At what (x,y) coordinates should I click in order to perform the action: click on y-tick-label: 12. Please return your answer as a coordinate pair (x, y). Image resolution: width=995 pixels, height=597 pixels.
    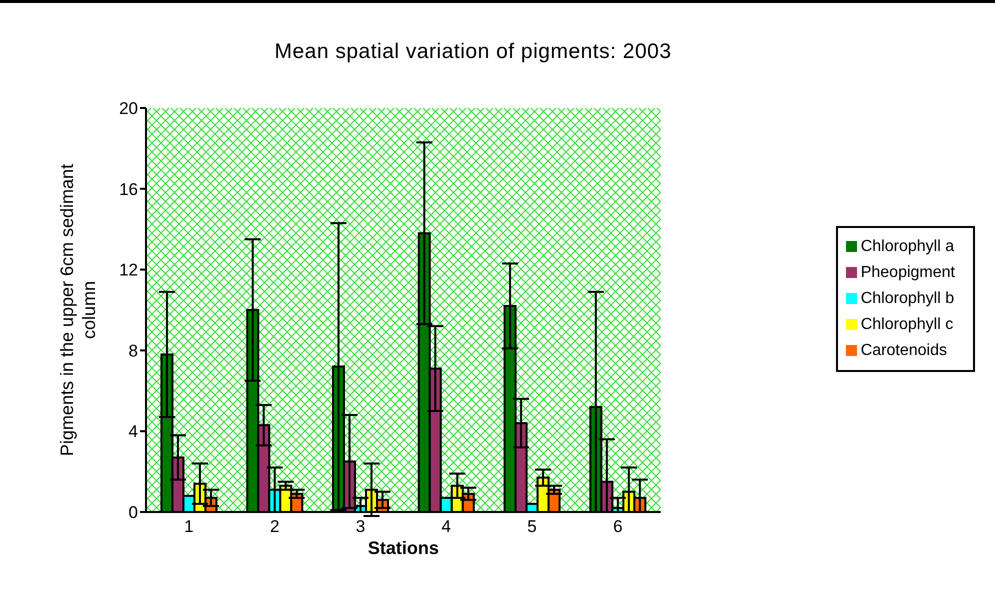
    Looking at the image, I should click on (128, 270).